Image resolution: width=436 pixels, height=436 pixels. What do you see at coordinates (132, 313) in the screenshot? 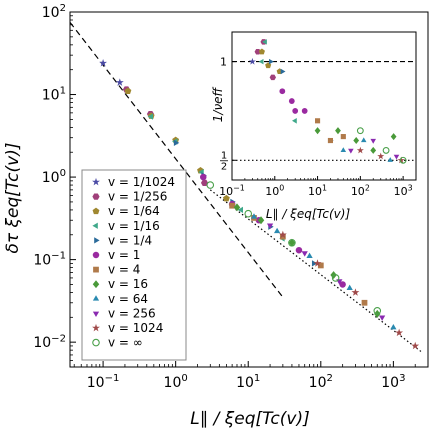
I see `legend-label-v-256: v = 256` at bounding box center [132, 313].